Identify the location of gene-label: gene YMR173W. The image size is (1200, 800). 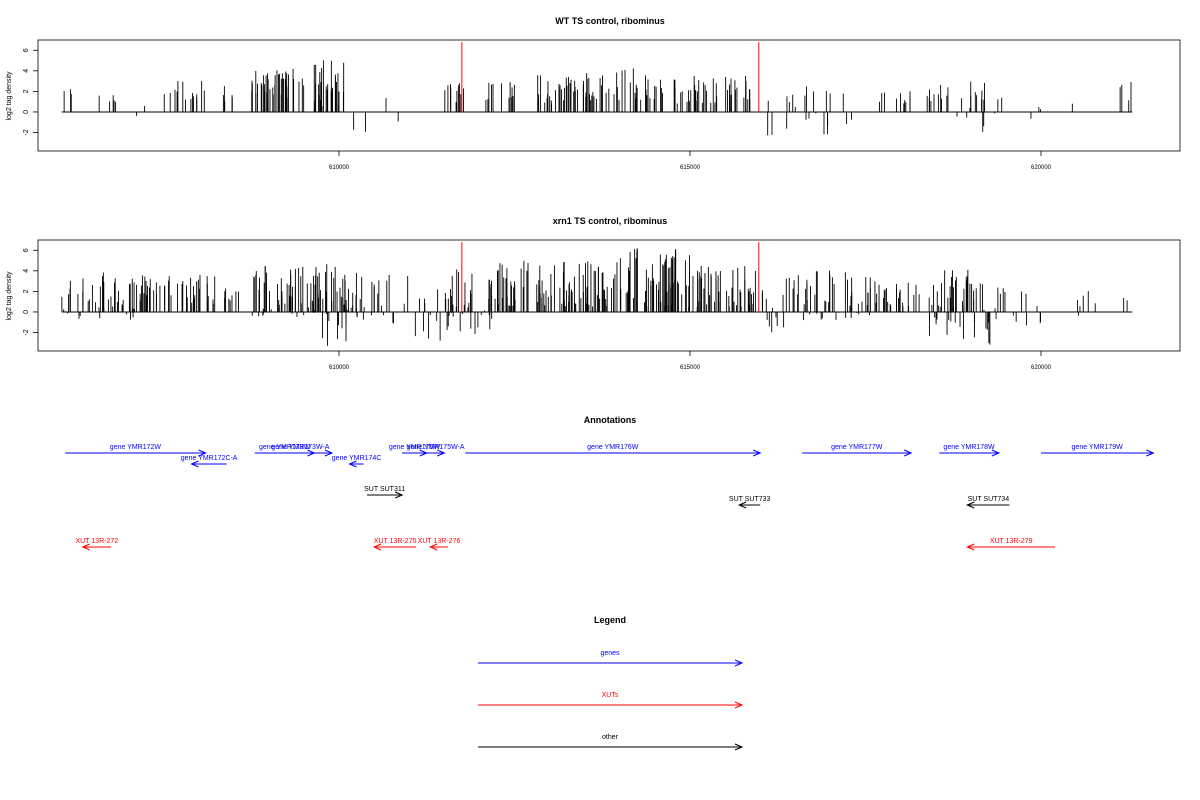
(285, 447).